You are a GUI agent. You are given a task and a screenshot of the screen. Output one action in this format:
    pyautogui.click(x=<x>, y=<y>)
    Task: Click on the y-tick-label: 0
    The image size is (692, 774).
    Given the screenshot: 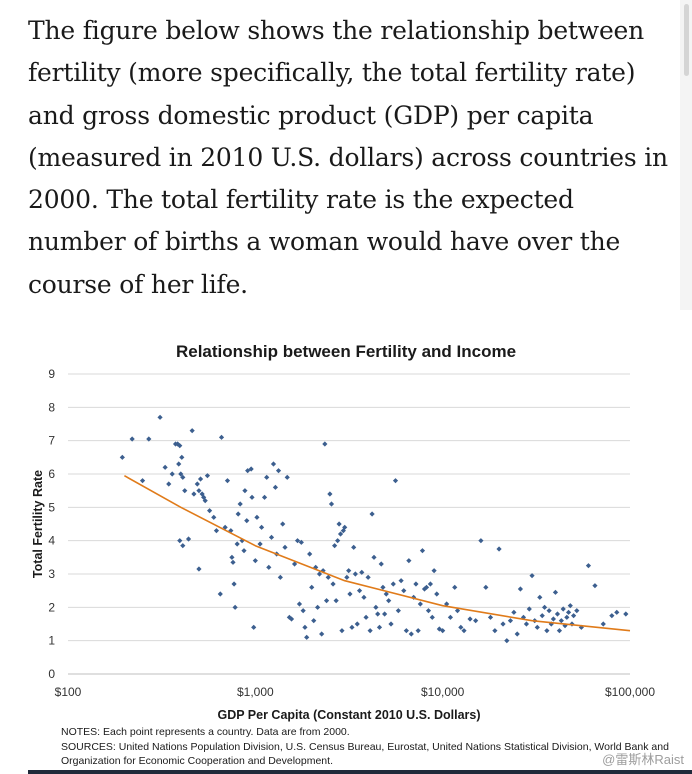 What is the action you would take?
    pyautogui.click(x=51, y=674)
    